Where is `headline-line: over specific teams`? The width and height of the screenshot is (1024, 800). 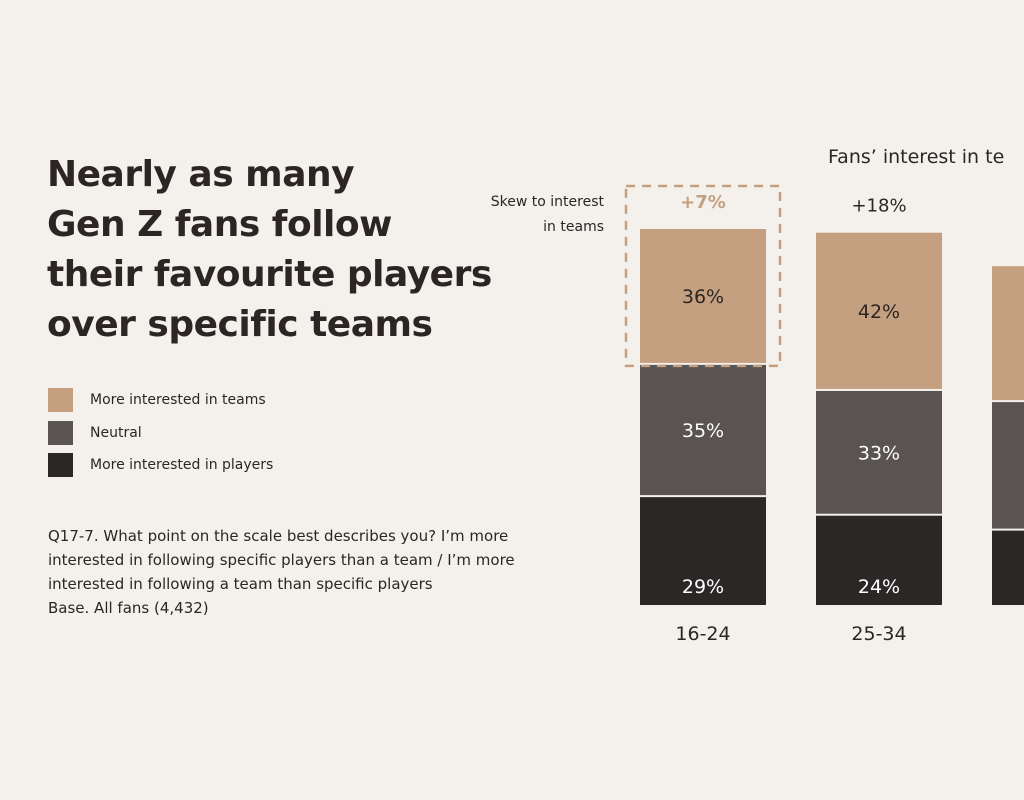
headline-line: over specific teams is located at coordinates (240, 324).